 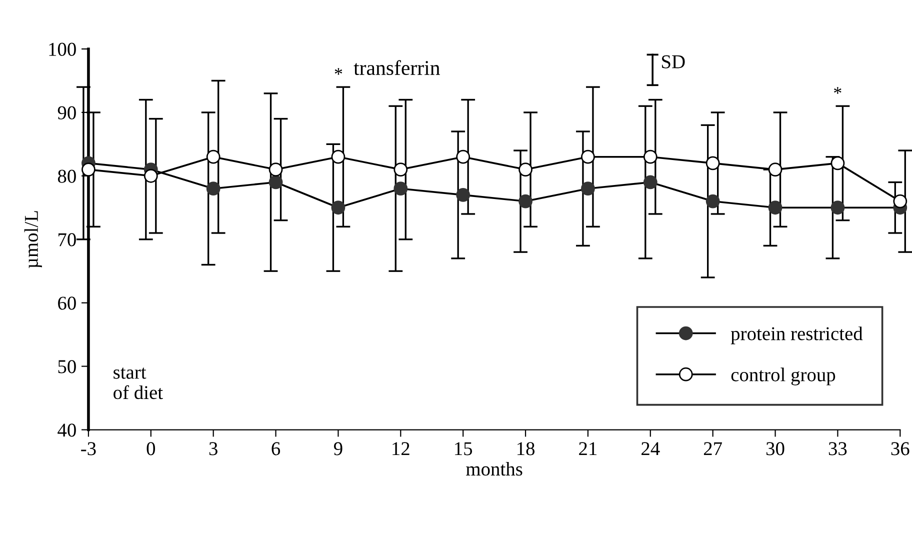 What do you see at coordinates (588, 449) in the screenshot?
I see `x-tick-label: 21` at bounding box center [588, 449].